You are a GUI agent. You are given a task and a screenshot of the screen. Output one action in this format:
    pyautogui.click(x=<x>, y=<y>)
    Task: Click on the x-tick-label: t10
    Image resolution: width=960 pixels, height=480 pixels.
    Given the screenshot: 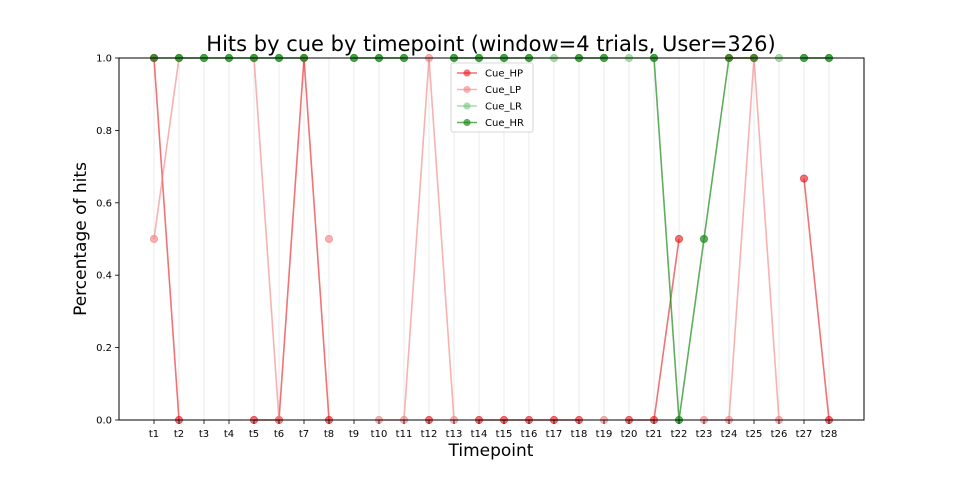 What is the action you would take?
    pyautogui.click(x=379, y=434)
    